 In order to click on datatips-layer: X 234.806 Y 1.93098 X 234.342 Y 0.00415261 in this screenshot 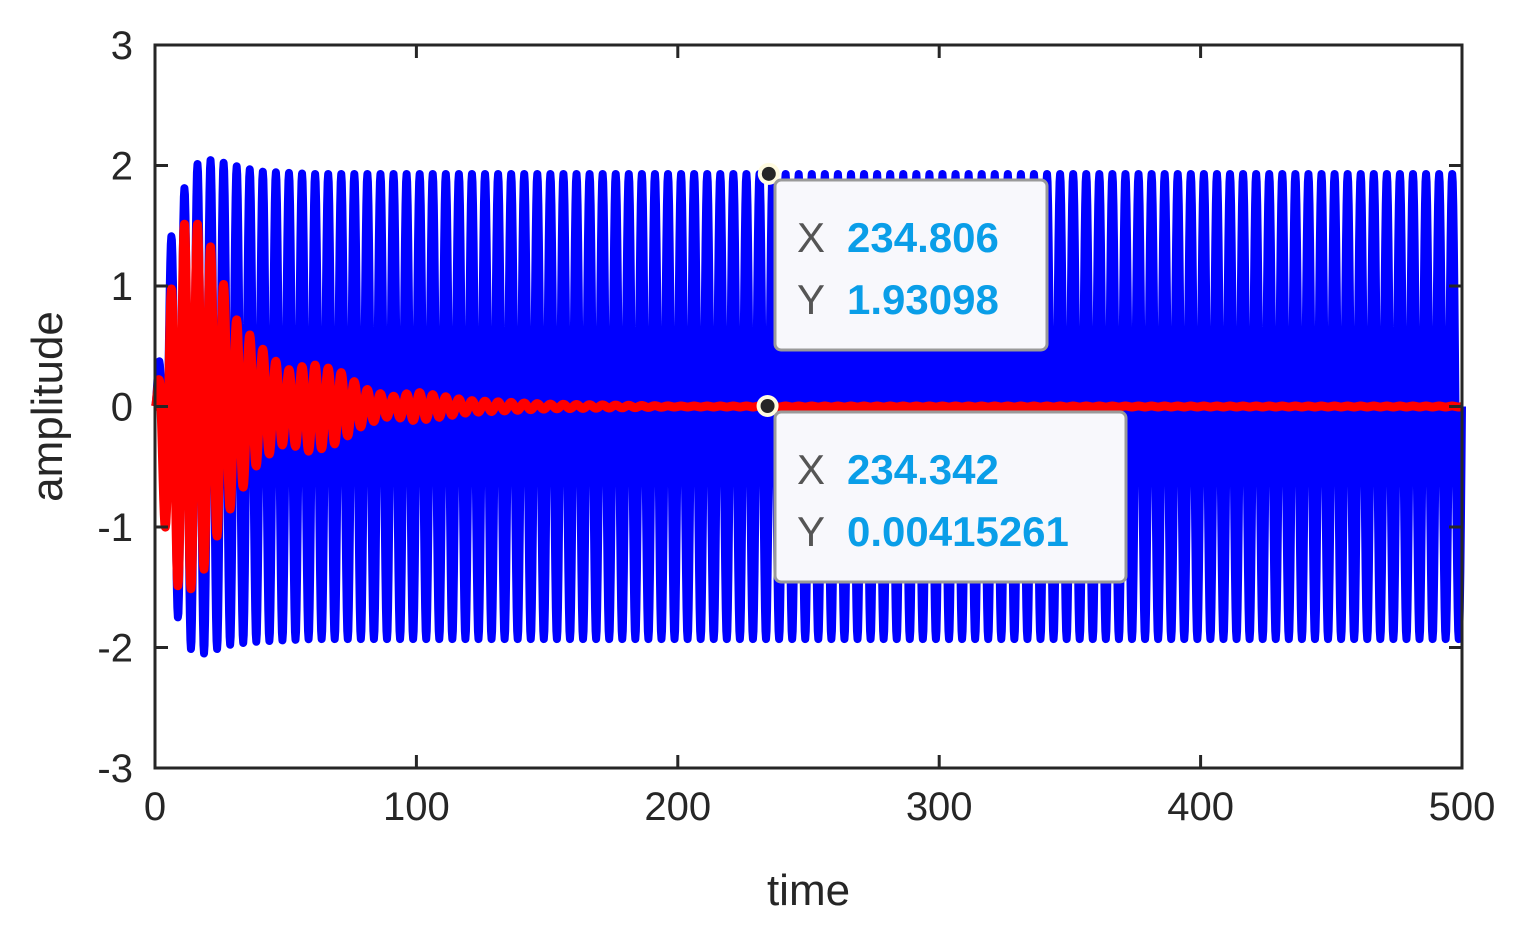, I will do `click(942, 373)`.